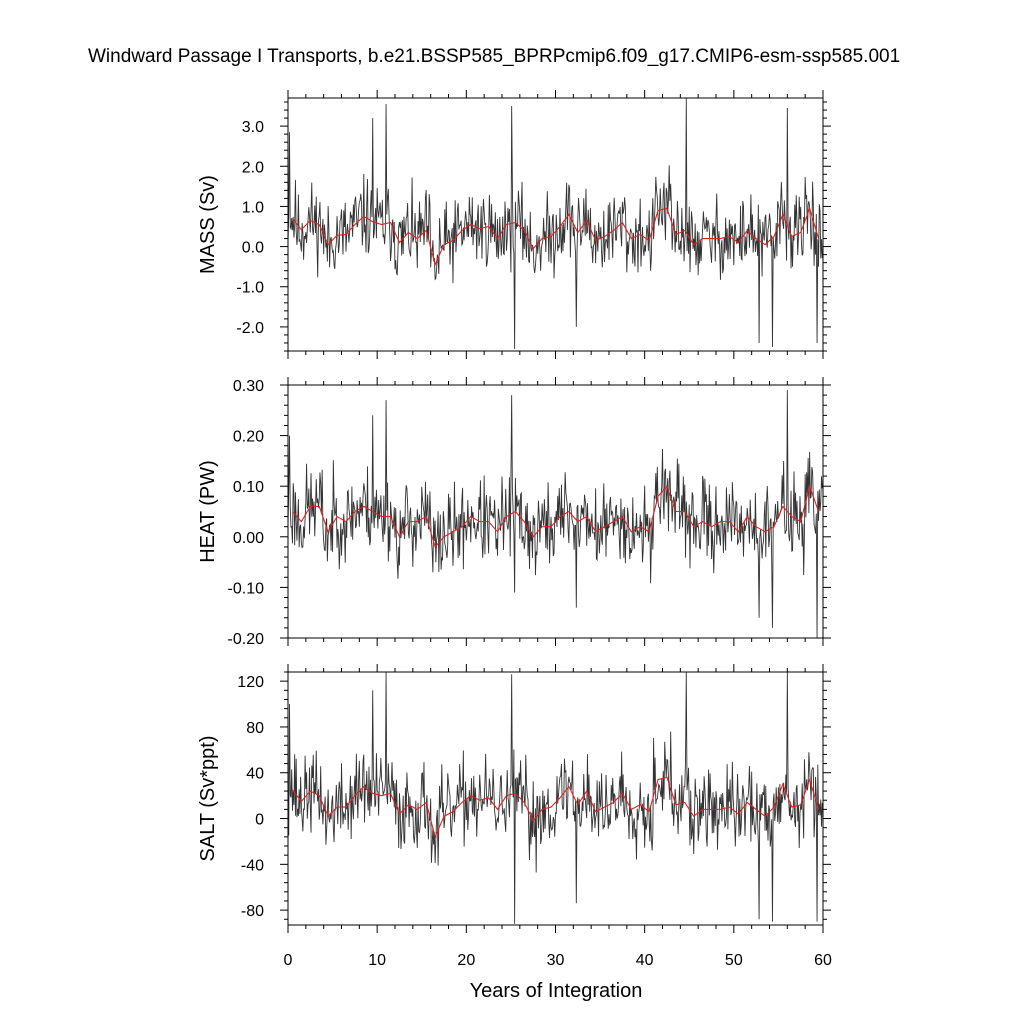 Image resolution: width=1024 pixels, height=1024 pixels. I want to click on heat-y-tick-label: -0.20, so click(246, 639).